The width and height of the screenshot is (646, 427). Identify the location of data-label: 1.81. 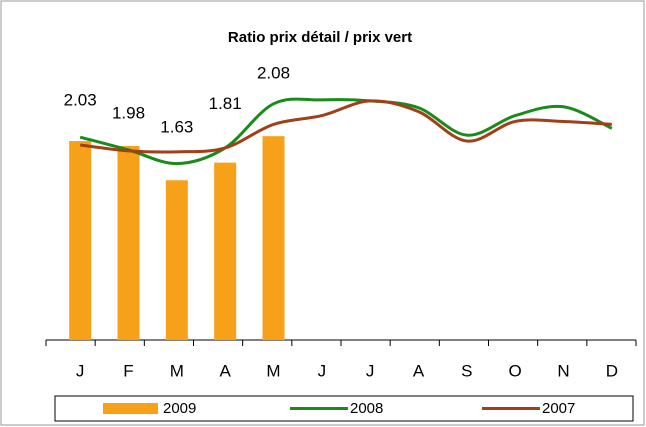
(225, 103).